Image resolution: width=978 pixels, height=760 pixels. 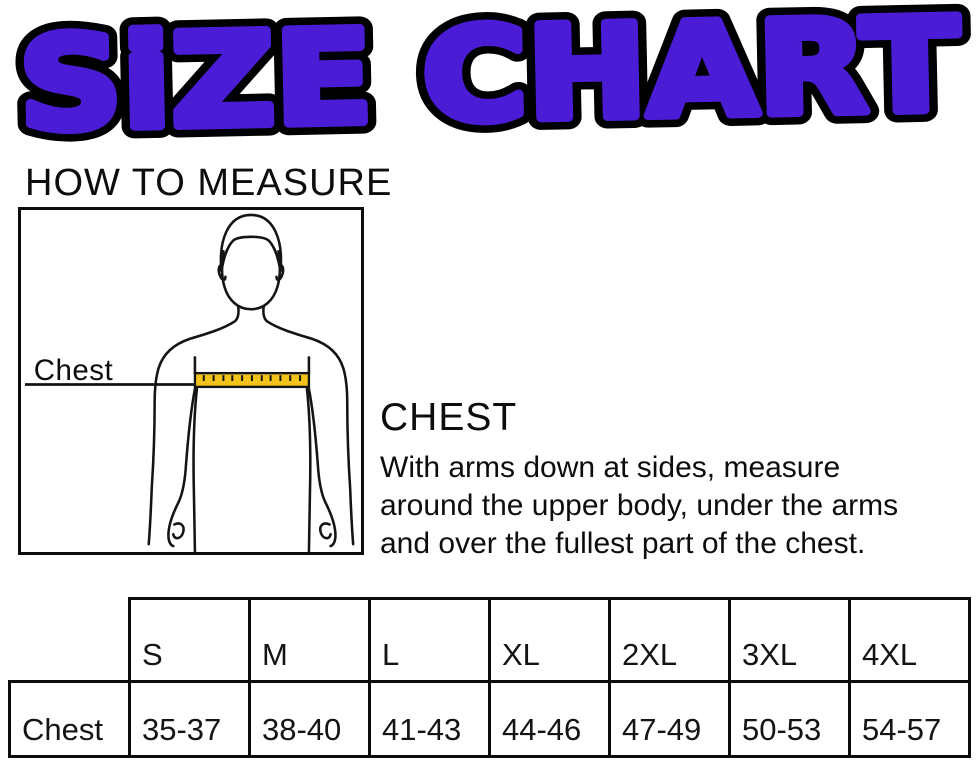 I want to click on figure-right-torso-side, so click(x=308, y=469).